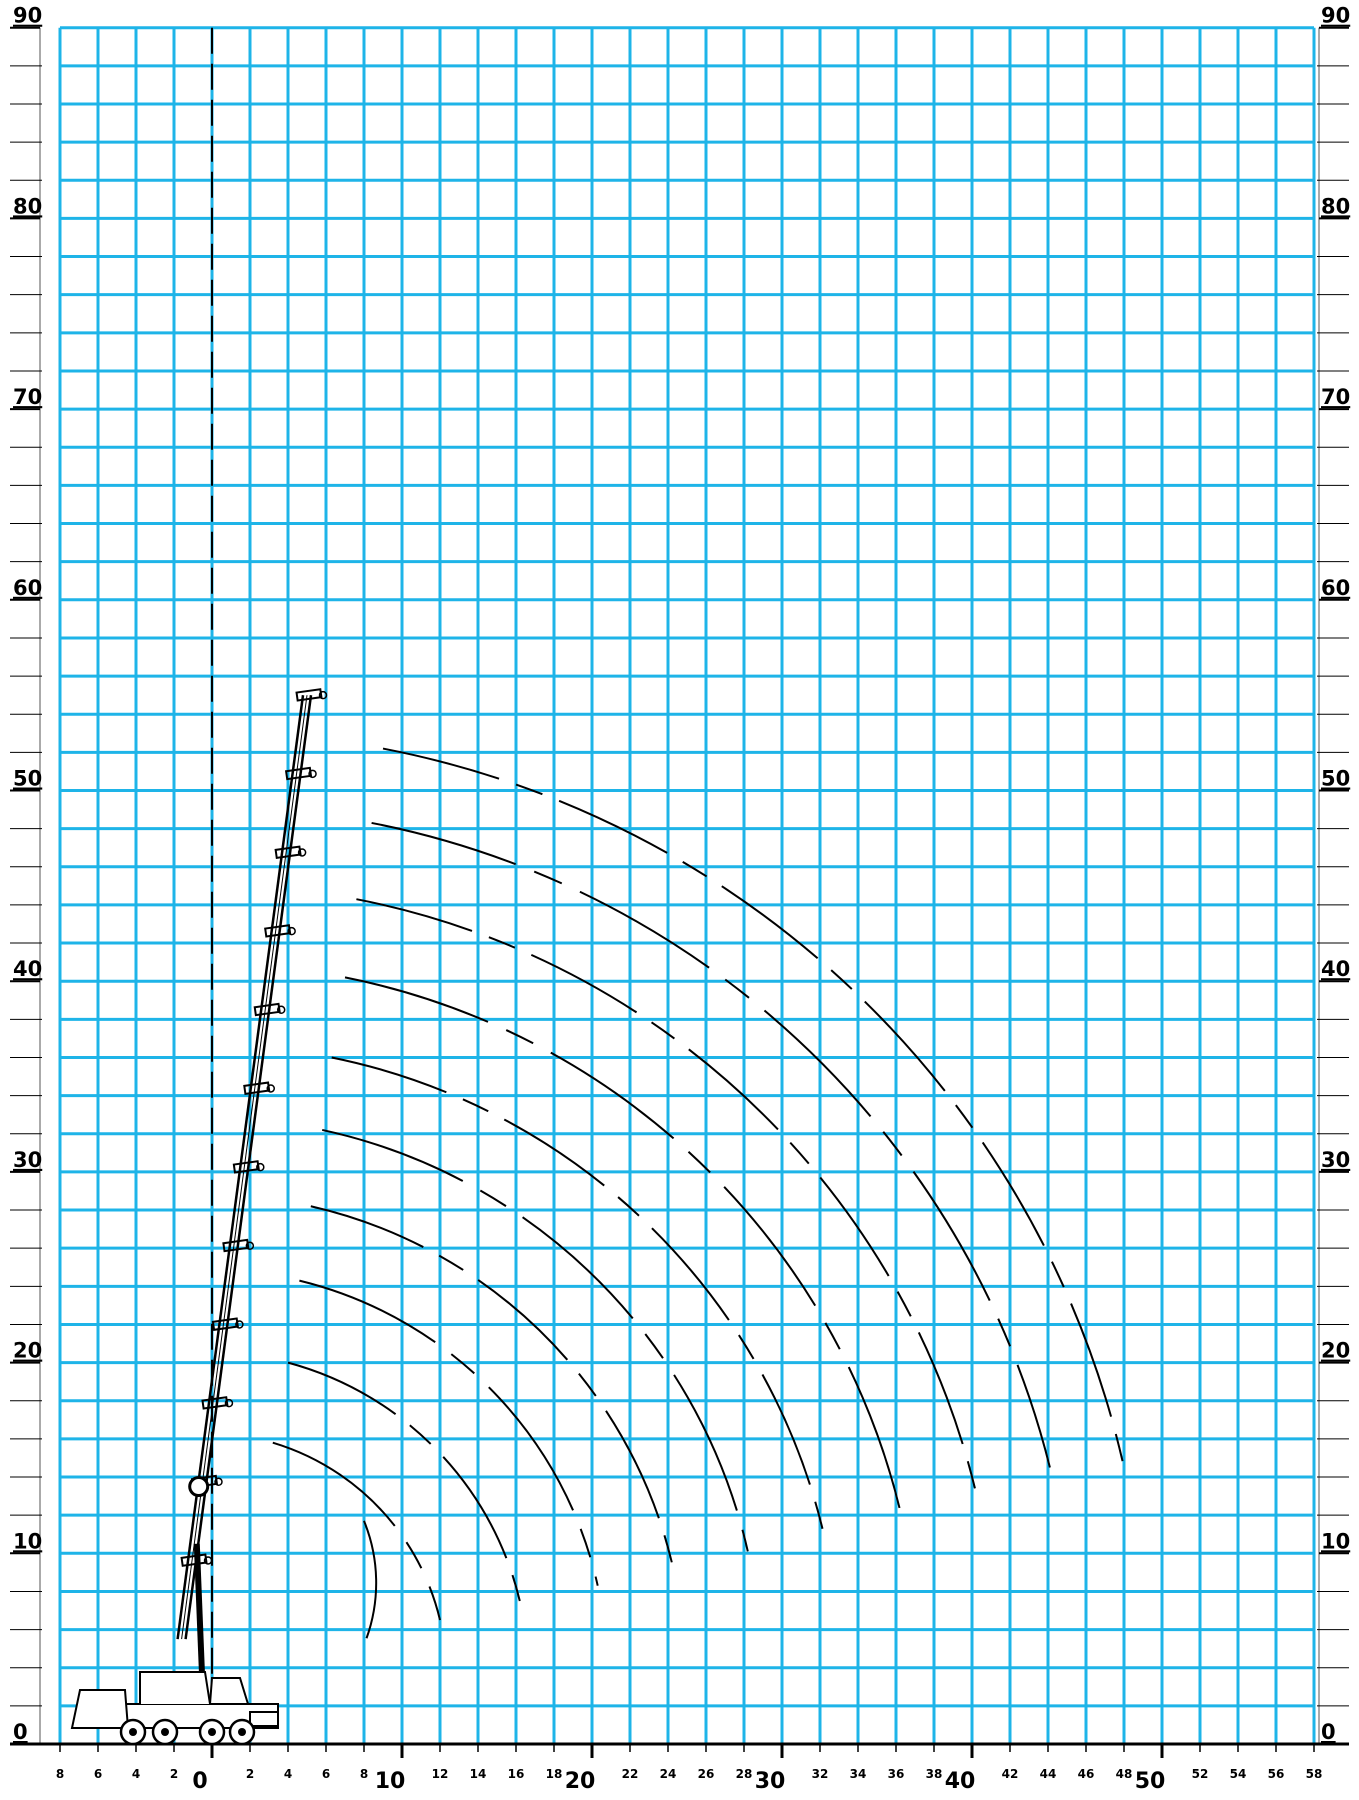 Image resolution: width=1359 pixels, height=1800 pixels. Describe the element at coordinates (1276, 1774) in the screenshot. I see `x-axis-minor-label: 56` at that location.